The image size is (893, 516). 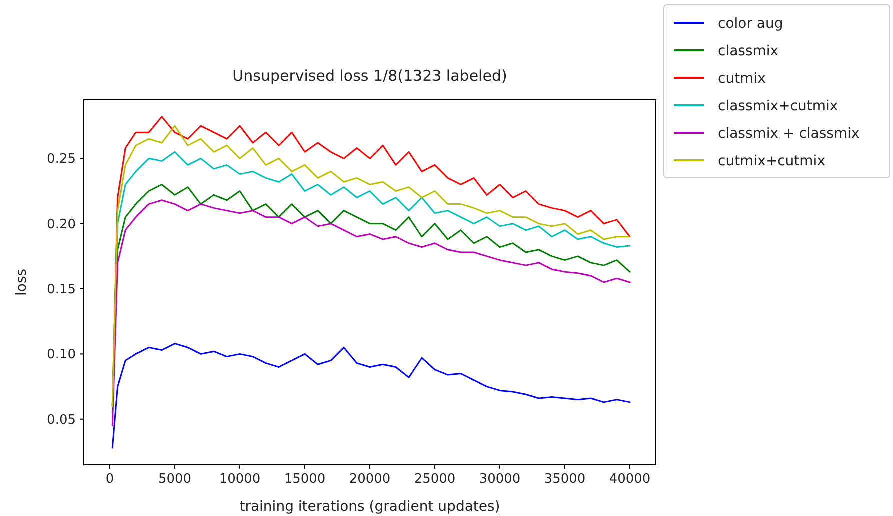 I want to click on line-series, so click(x=371, y=396).